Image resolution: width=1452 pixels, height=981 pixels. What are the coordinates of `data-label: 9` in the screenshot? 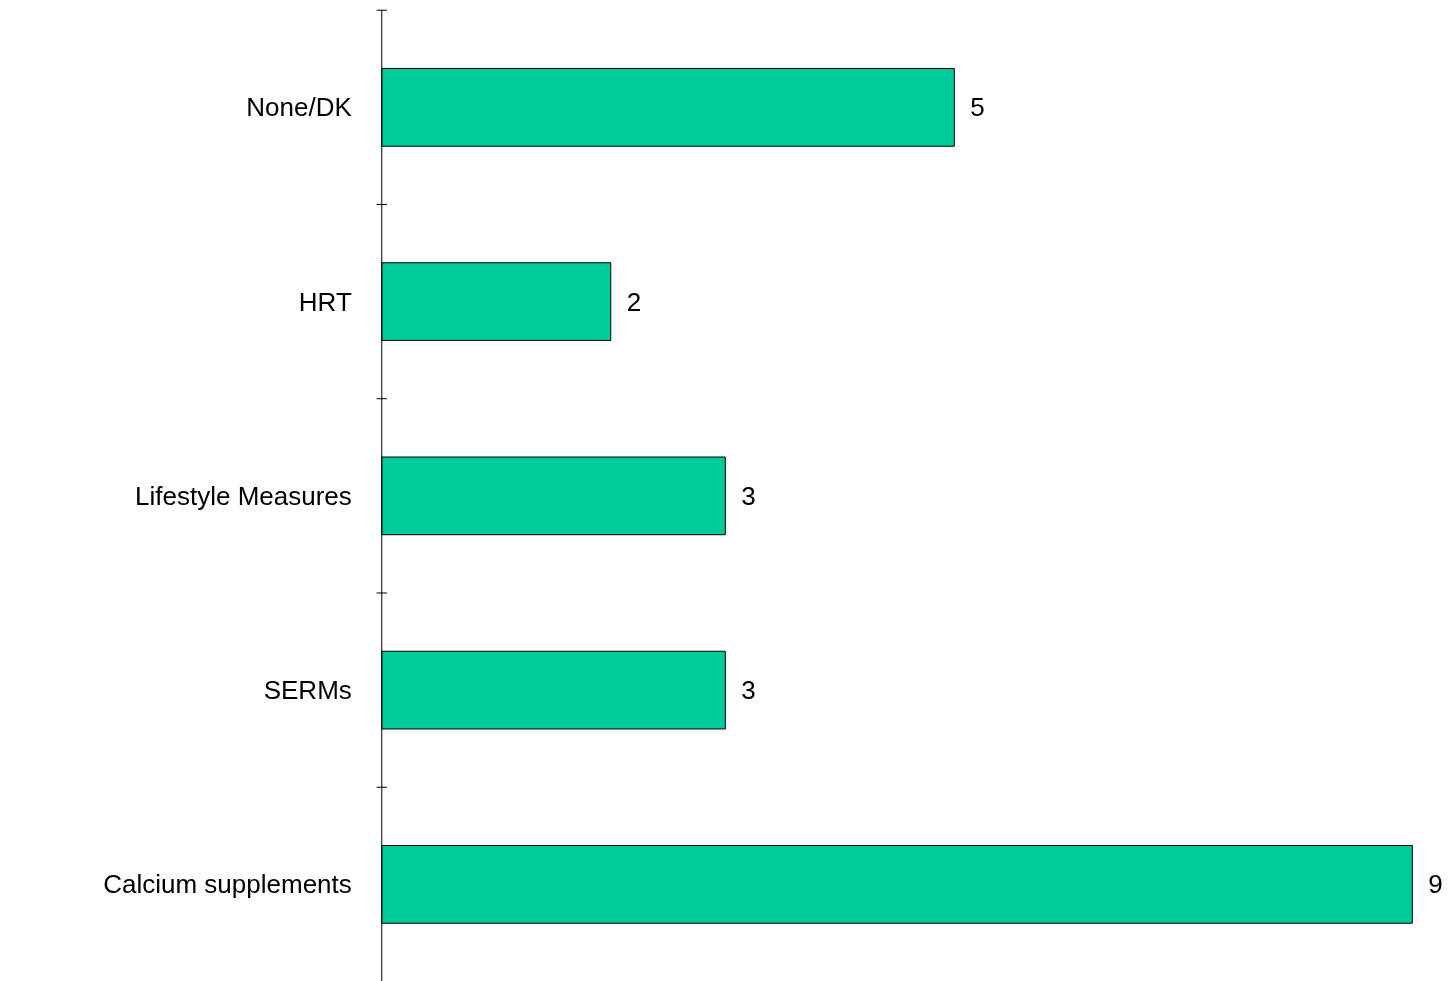 It's located at (1435, 884).